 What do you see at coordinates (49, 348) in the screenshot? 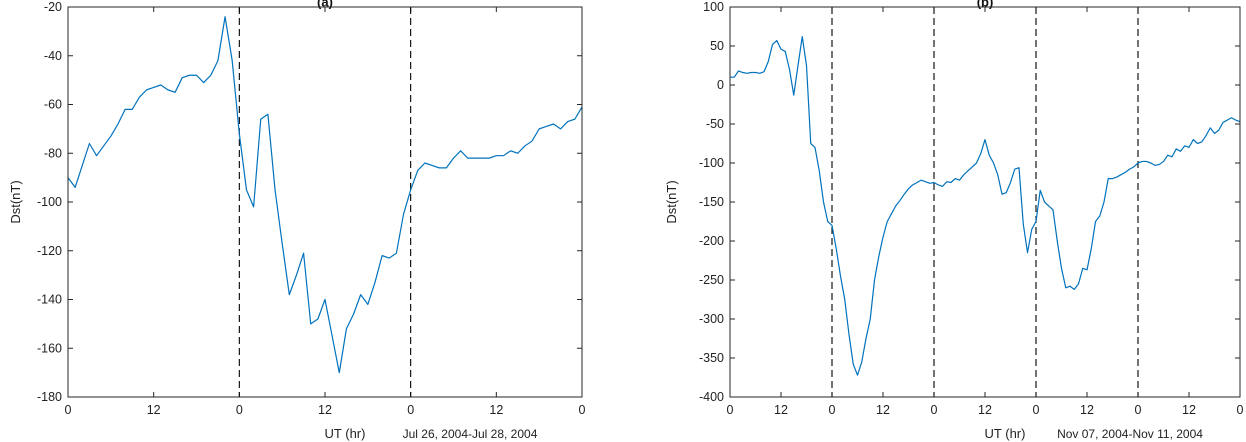
I see `y-tick-label: -160` at bounding box center [49, 348].